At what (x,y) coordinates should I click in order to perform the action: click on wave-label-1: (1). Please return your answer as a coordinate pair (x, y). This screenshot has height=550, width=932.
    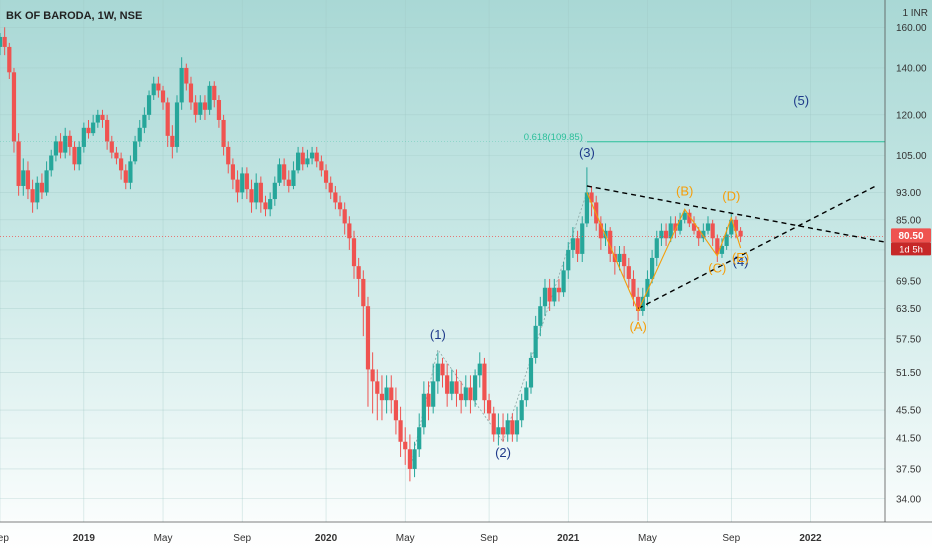
    Looking at the image, I should click on (438, 334).